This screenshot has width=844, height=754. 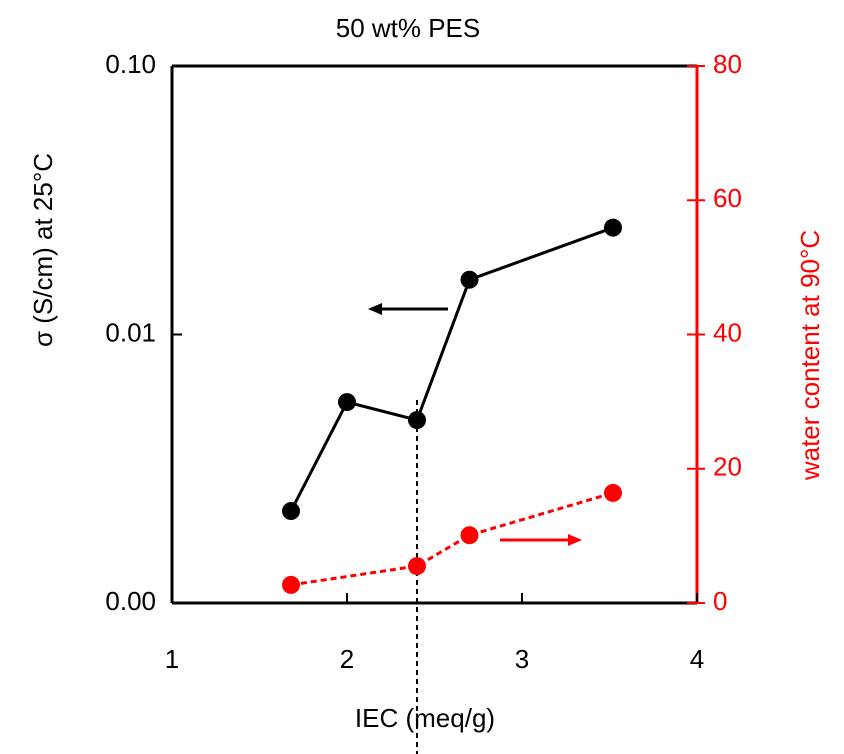 I want to click on annotation-arrows, so click(x=475, y=424).